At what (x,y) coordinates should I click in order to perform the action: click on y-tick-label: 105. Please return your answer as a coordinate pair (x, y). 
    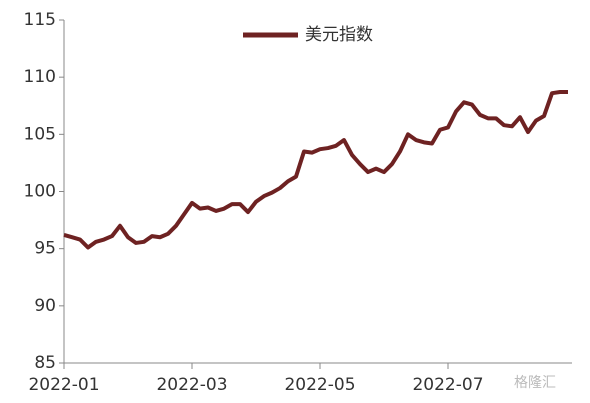
    Looking at the image, I should click on (40, 134).